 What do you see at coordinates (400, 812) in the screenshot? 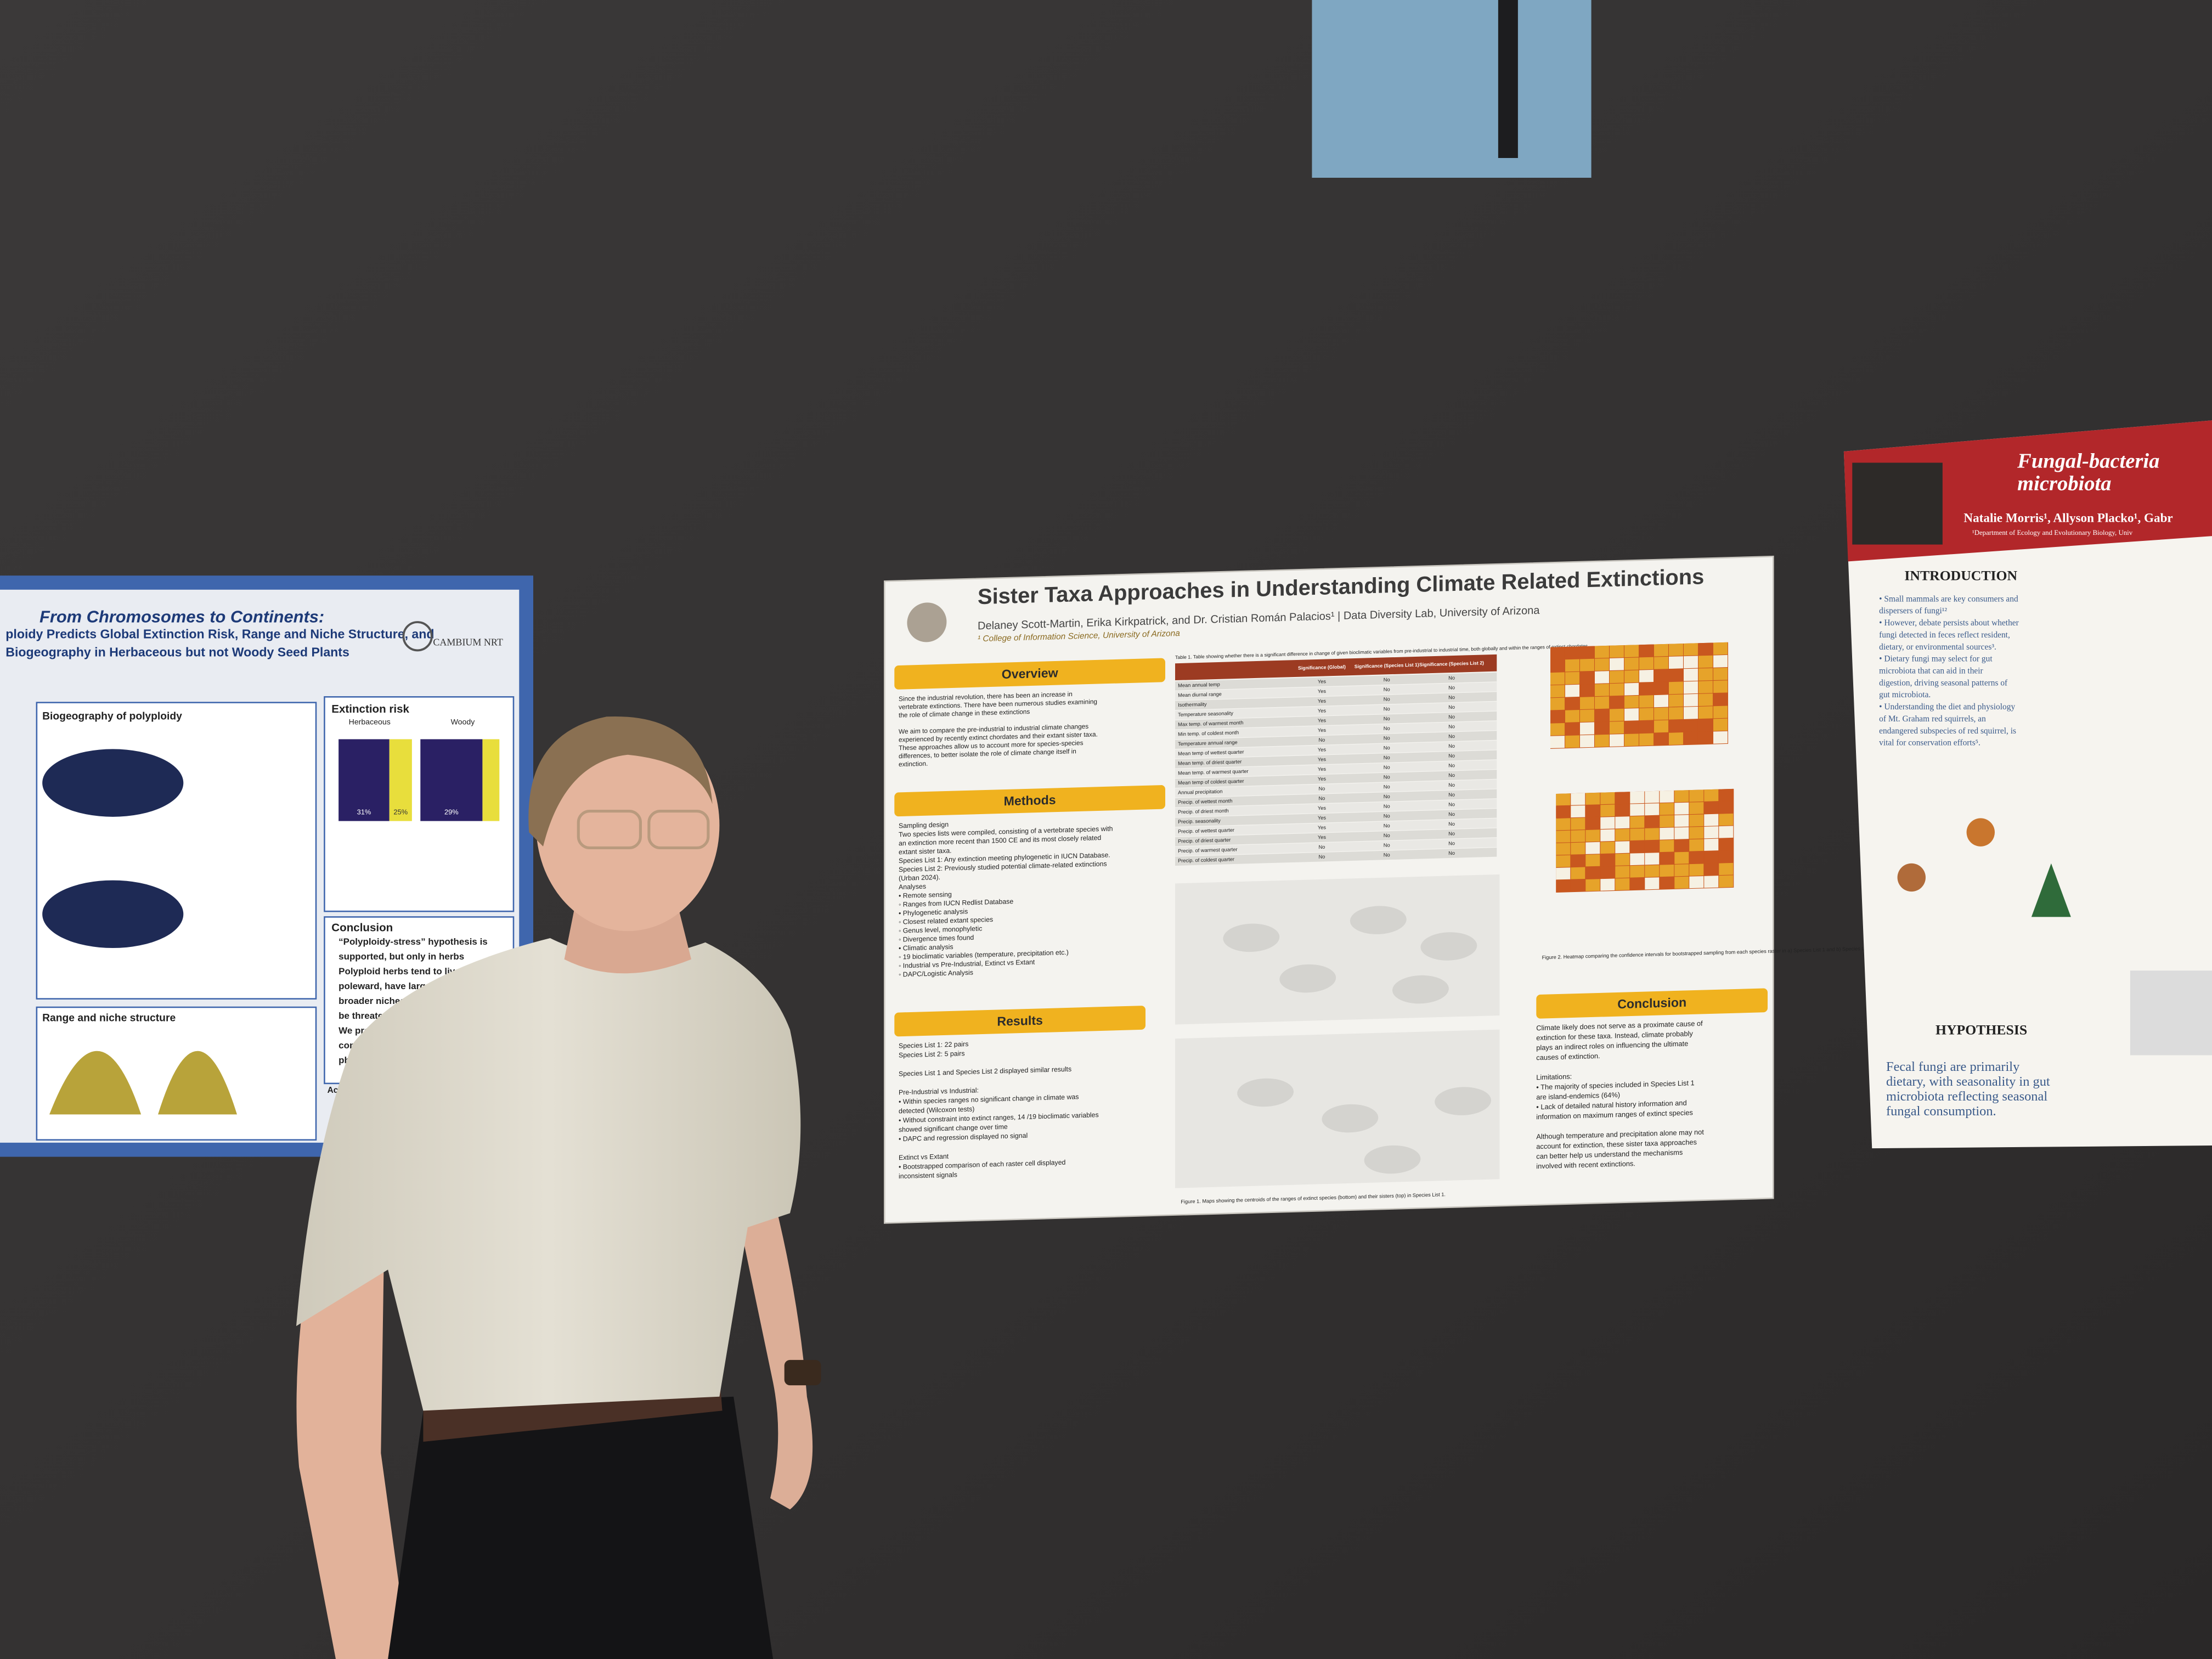
I see `percent-label: 25%` at bounding box center [400, 812].